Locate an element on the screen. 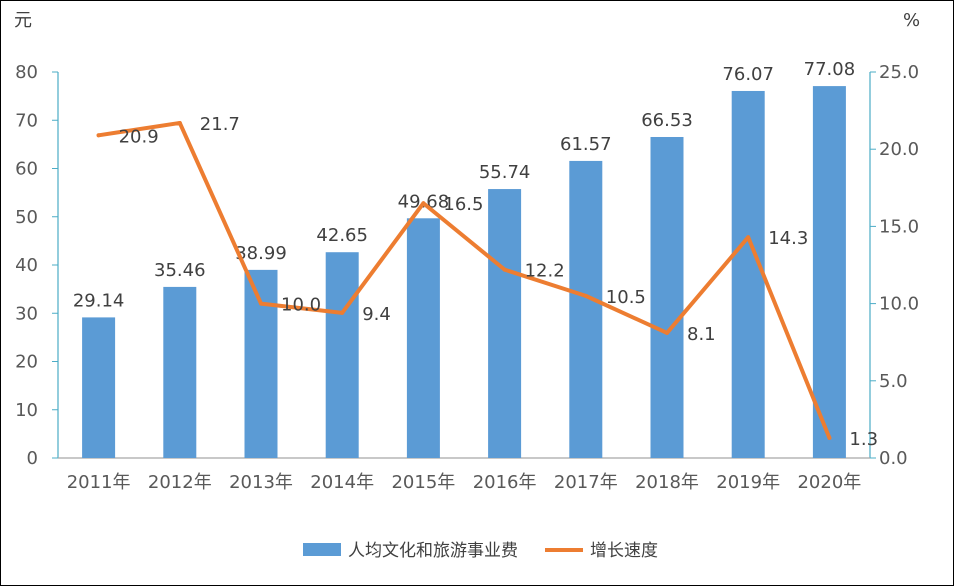  line-value-label: 21.7 is located at coordinates (220, 124).